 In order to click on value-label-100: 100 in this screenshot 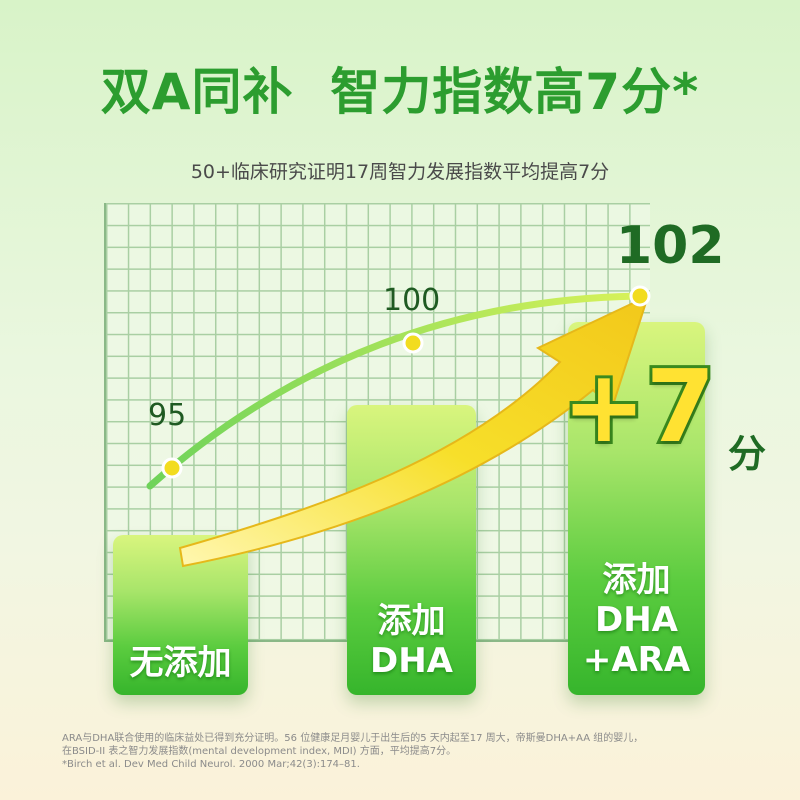, I will do `click(412, 300)`.